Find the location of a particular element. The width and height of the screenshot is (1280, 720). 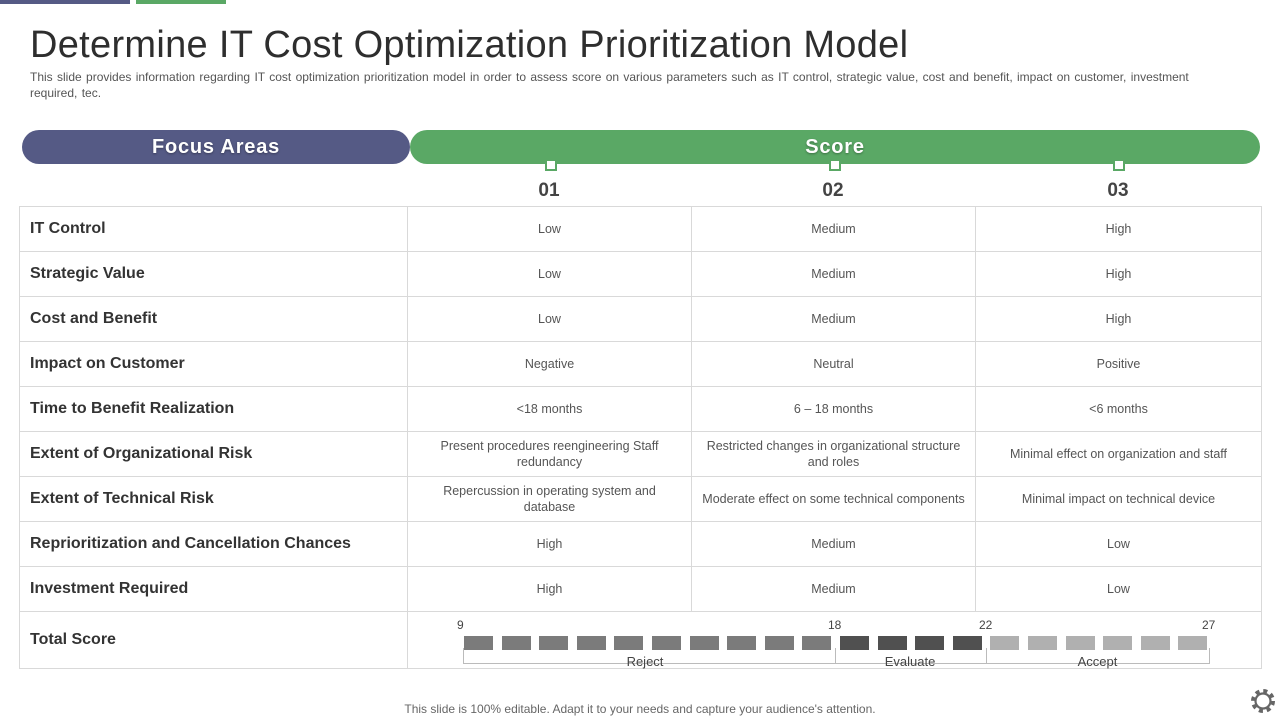

score-cell: Neutral is located at coordinates (833, 364).